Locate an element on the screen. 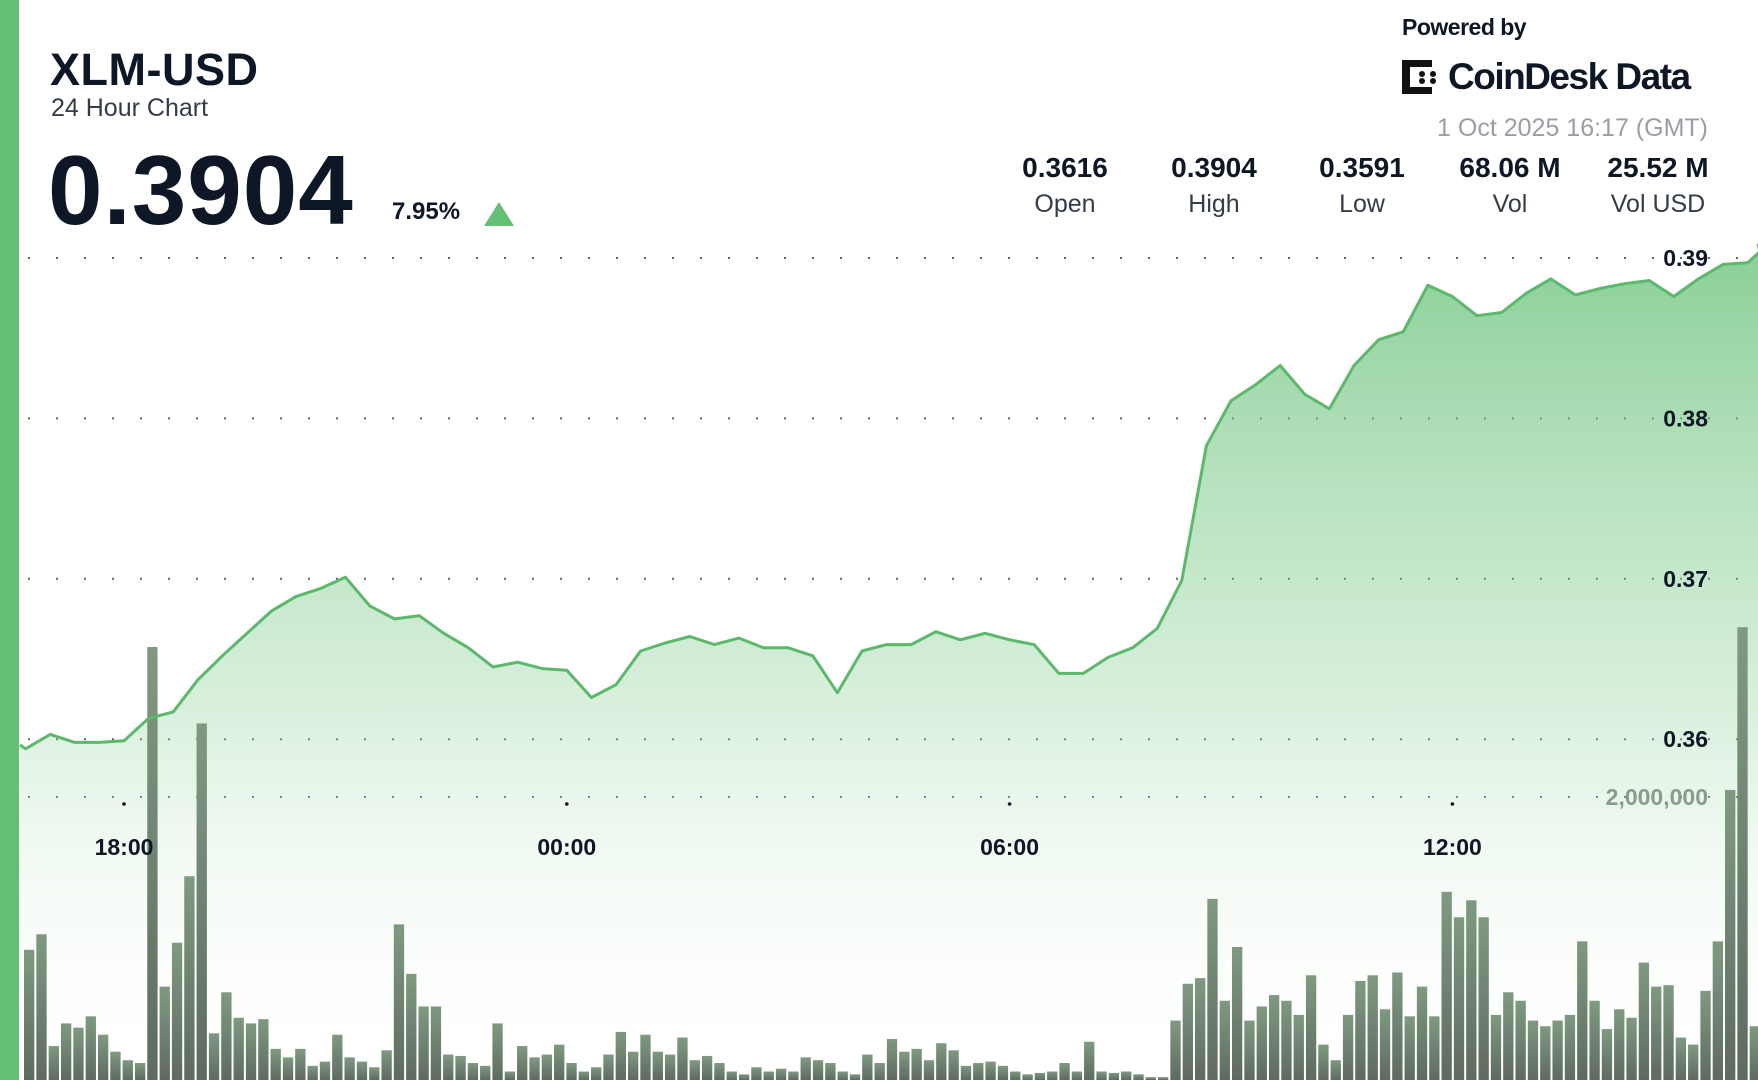  y-tick-label: 0.37 is located at coordinates (1685, 579).